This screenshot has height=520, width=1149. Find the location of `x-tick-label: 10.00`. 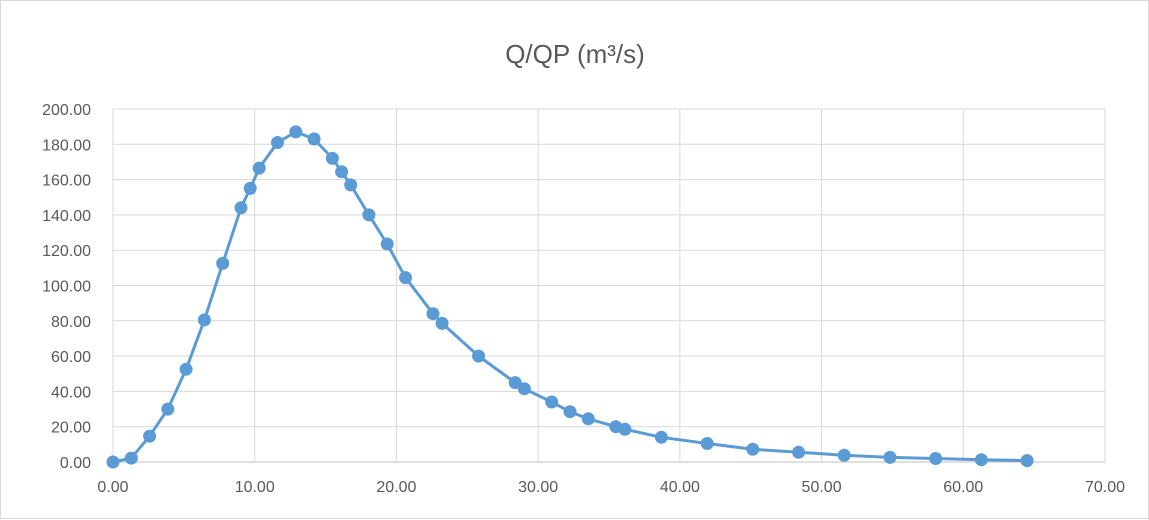

x-tick-label: 10.00 is located at coordinates (255, 487).